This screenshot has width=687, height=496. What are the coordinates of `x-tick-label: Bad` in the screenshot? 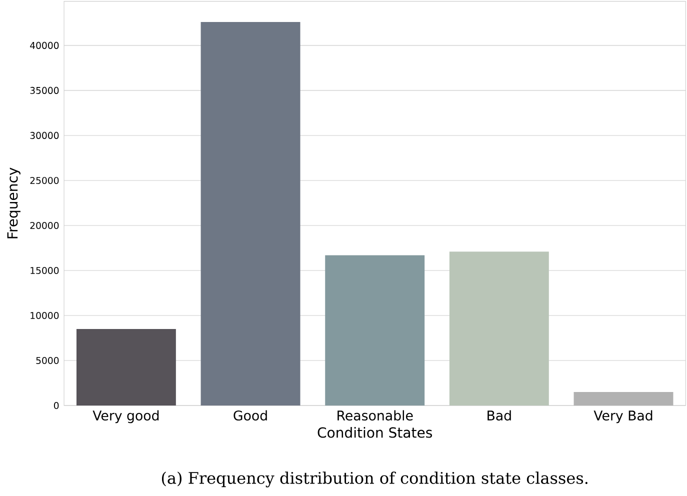 It's located at (499, 415).